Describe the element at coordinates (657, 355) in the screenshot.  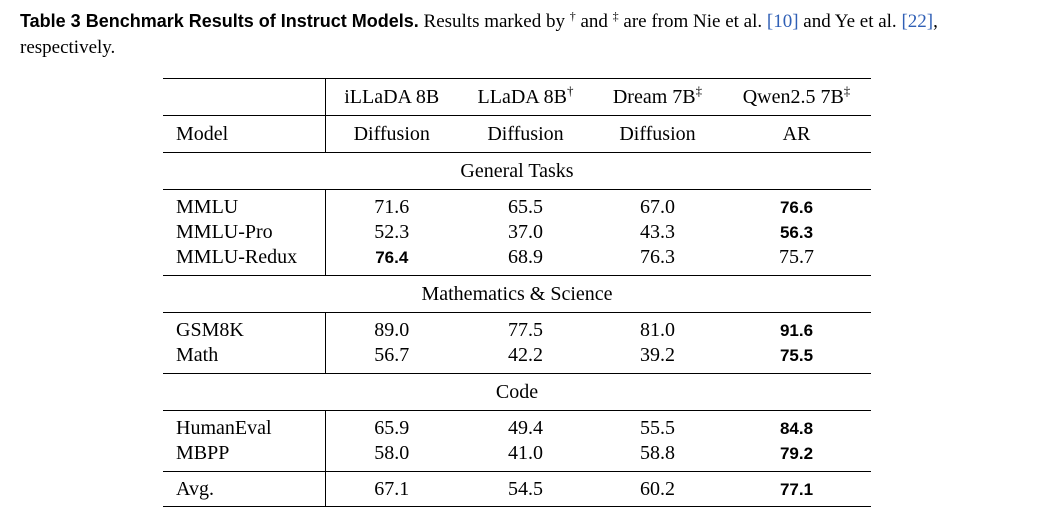
I see `score-cell: 39.2` at that location.